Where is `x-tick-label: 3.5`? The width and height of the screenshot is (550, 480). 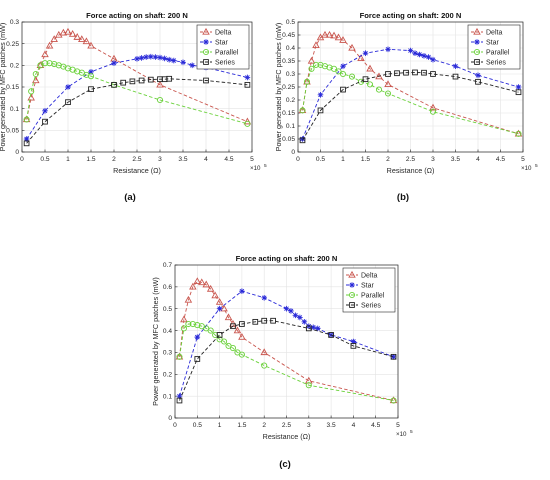
x-tick-label: 3.5 is located at coordinates (455, 159).